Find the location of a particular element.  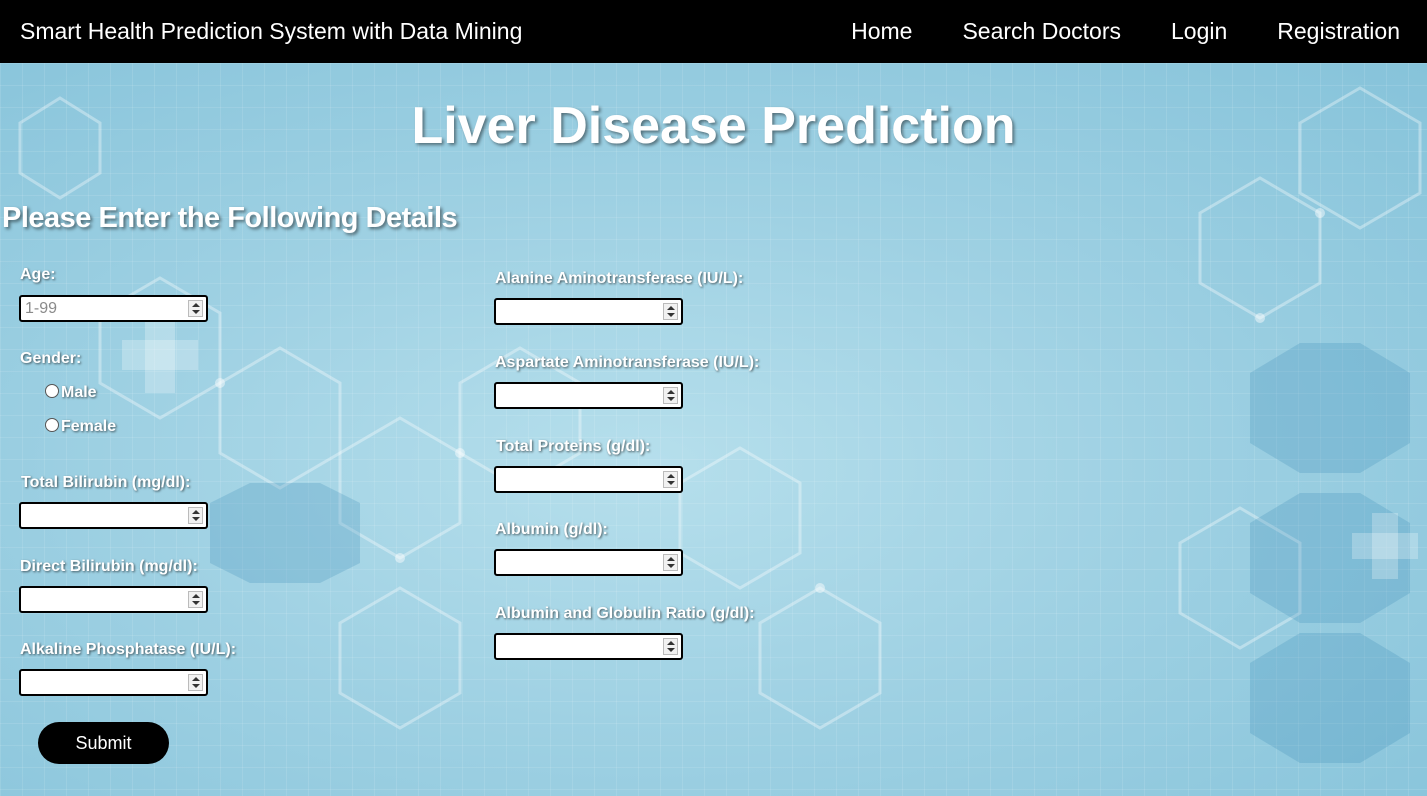

alanine-aminotransferase-label: Alanine Aminotransferase (IU/L): is located at coordinates (619, 278).